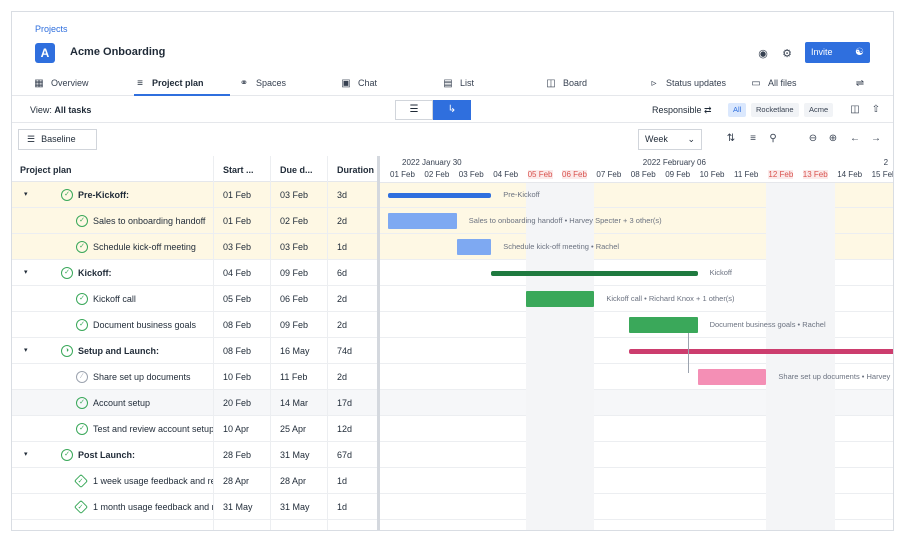  What do you see at coordinates (195, 195) in the screenshot?
I see `task-group-row: ▾ ✓ Pre-Kickoff: 01 Feb 03 Feb 3d` at bounding box center [195, 195].